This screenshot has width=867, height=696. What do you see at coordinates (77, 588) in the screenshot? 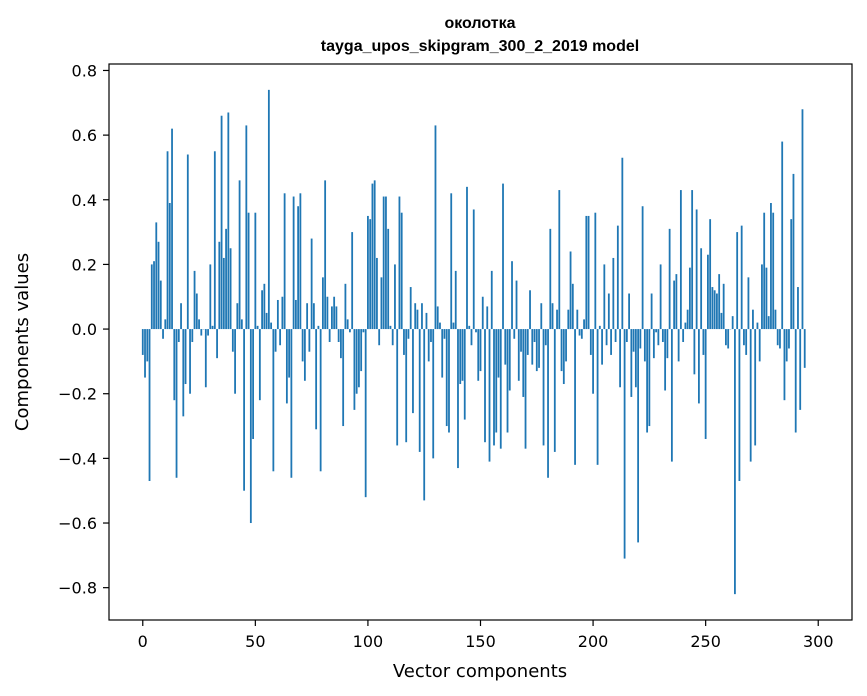
I see `y-tick-label: −0.8` at bounding box center [77, 588].